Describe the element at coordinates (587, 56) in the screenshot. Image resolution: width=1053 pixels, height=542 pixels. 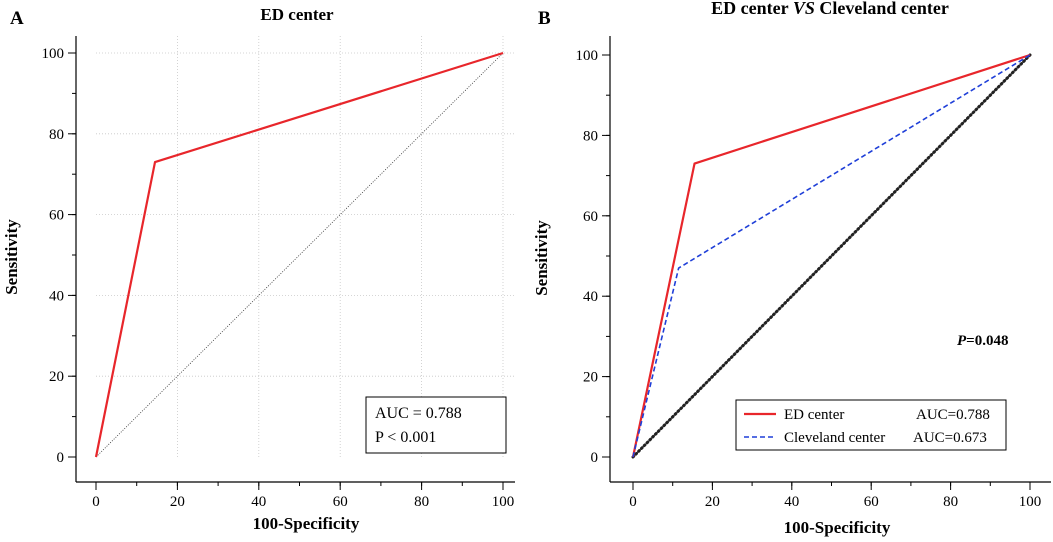
I see `panel-b-y-tick-label: 100` at that location.